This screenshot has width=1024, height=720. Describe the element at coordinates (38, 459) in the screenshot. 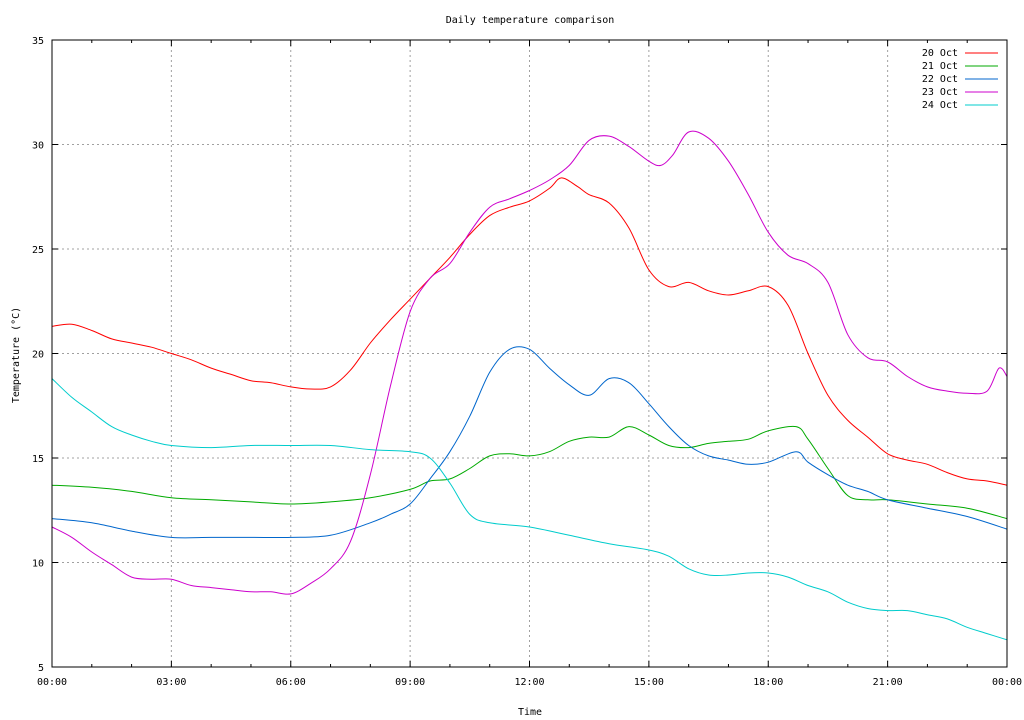

I see `y-tick-label: 15` at that location.